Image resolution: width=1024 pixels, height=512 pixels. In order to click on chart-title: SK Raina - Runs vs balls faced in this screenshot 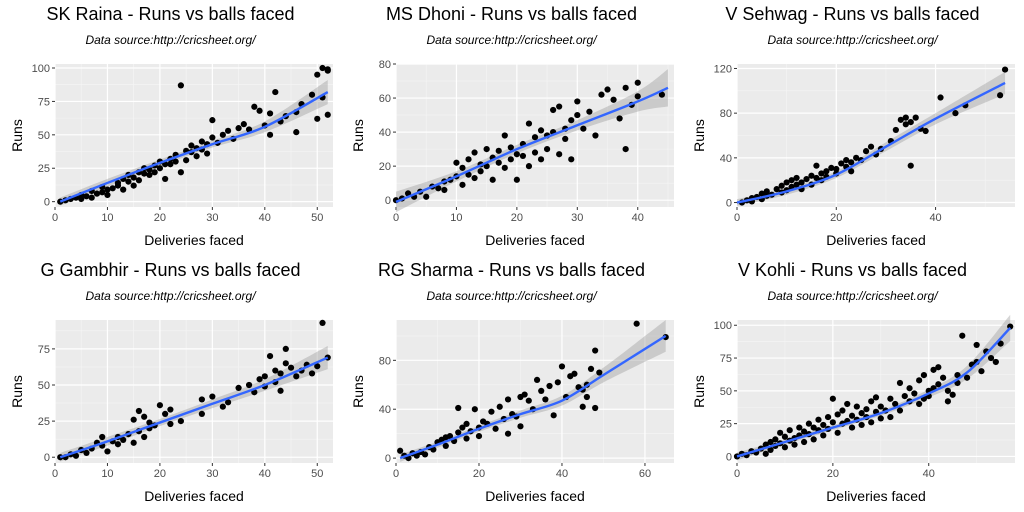, I will do `click(170, 14)`.